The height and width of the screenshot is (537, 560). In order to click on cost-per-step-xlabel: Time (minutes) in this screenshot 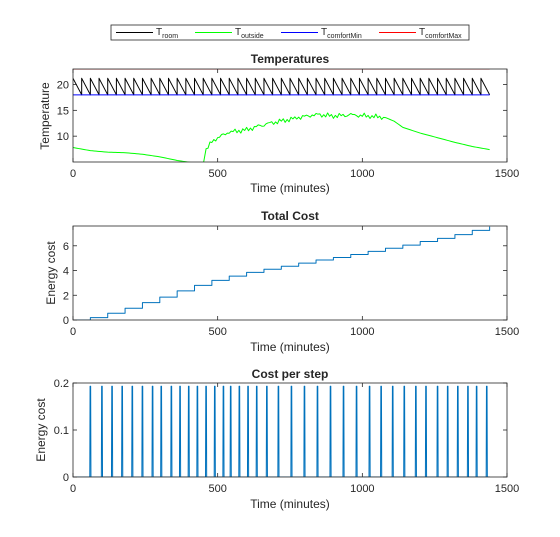, I will do `click(290, 504)`.